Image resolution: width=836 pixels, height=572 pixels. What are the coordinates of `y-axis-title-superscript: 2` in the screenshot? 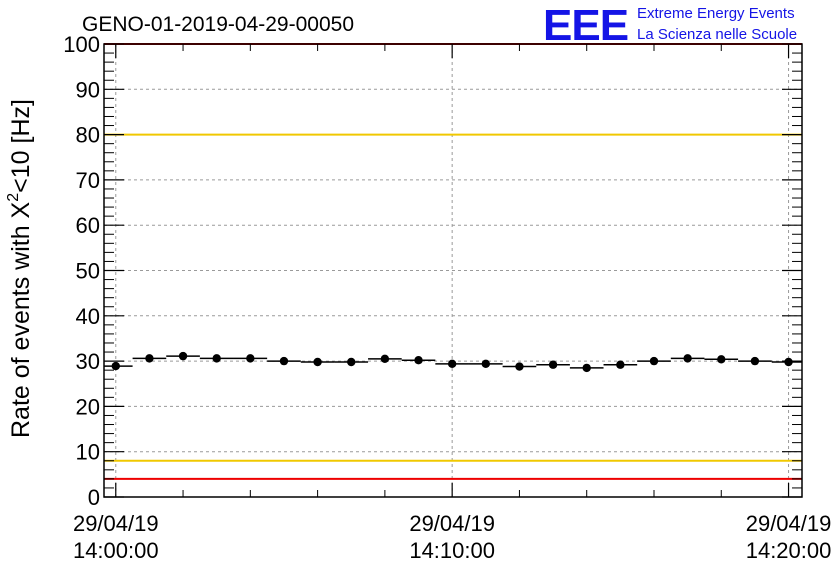 It's located at (13, 197).